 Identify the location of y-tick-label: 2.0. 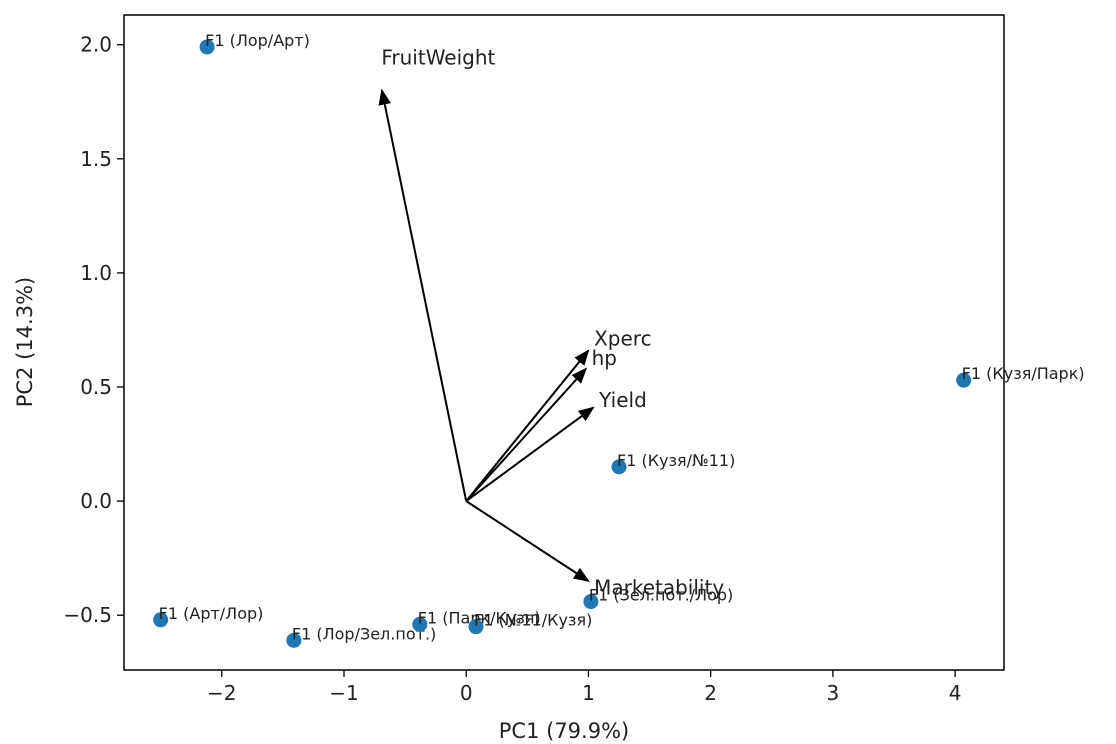
(96, 45).